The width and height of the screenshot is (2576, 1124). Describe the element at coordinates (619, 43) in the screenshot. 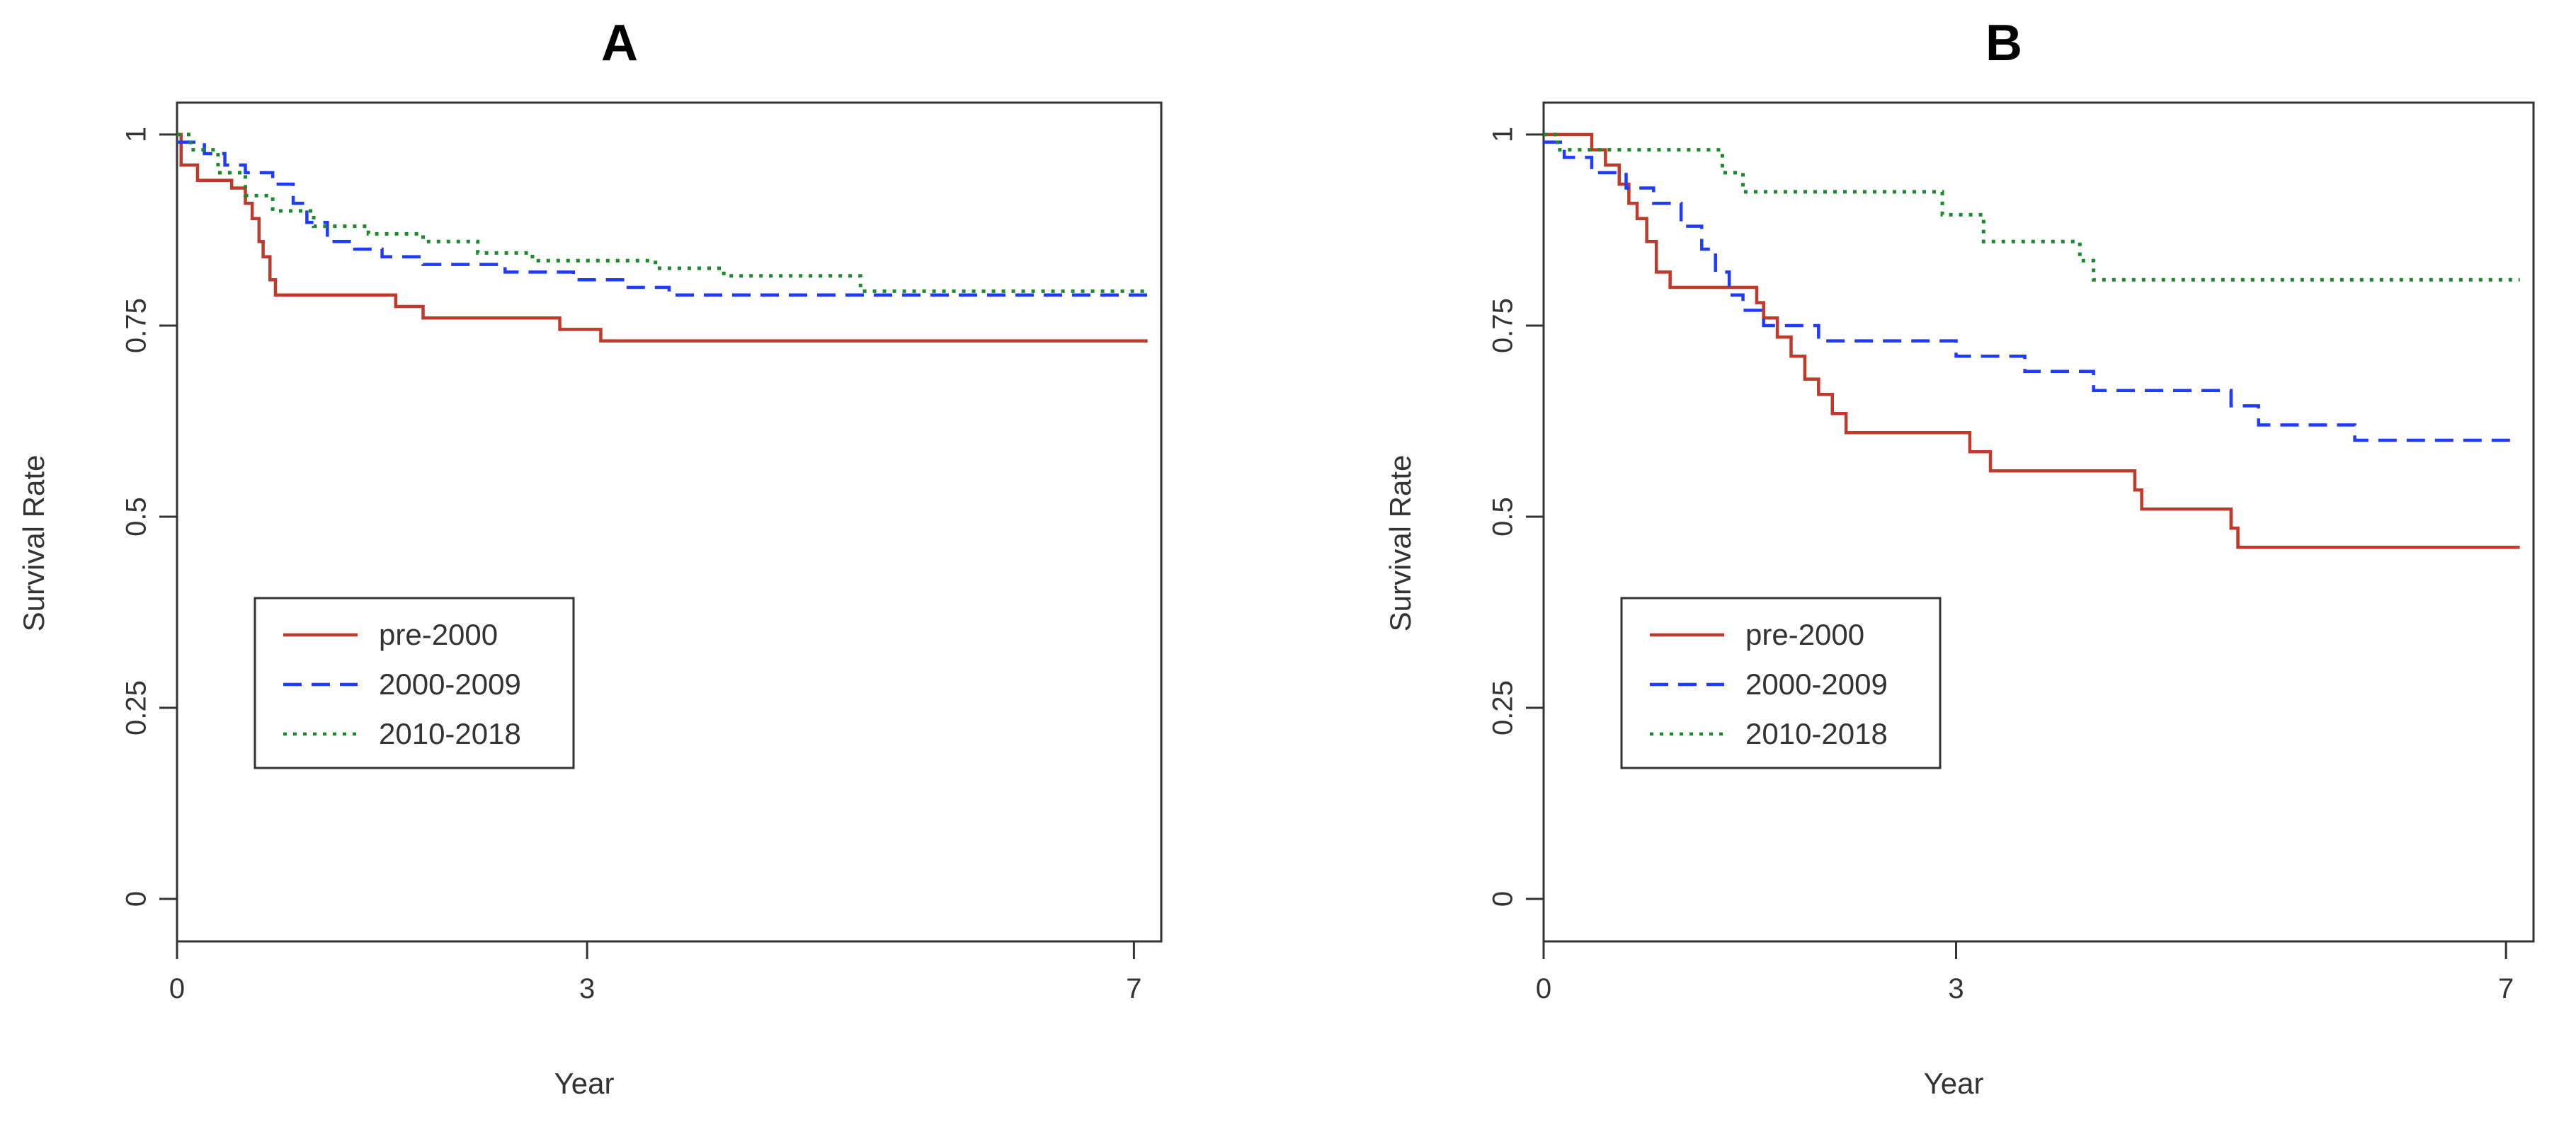

I see `chart-a-title: A` at that location.